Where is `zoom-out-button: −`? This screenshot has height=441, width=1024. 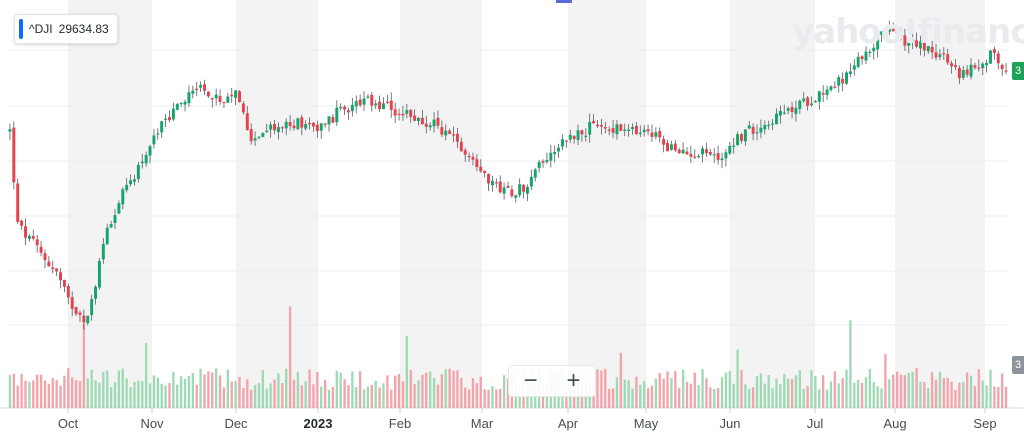 zoom-out-button: − is located at coordinates (530, 380).